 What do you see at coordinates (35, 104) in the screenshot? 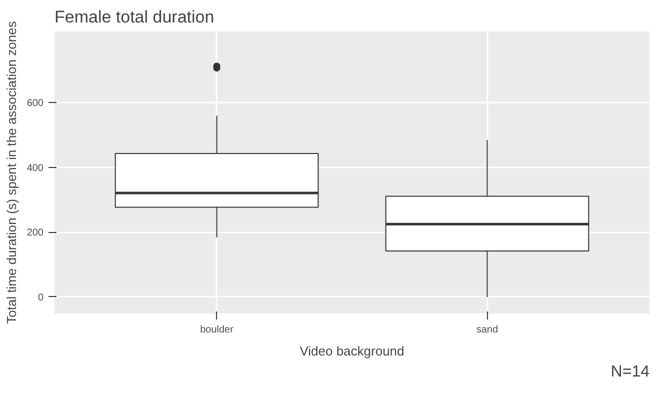
I see `y-tick-label: 600` at bounding box center [35, 104].